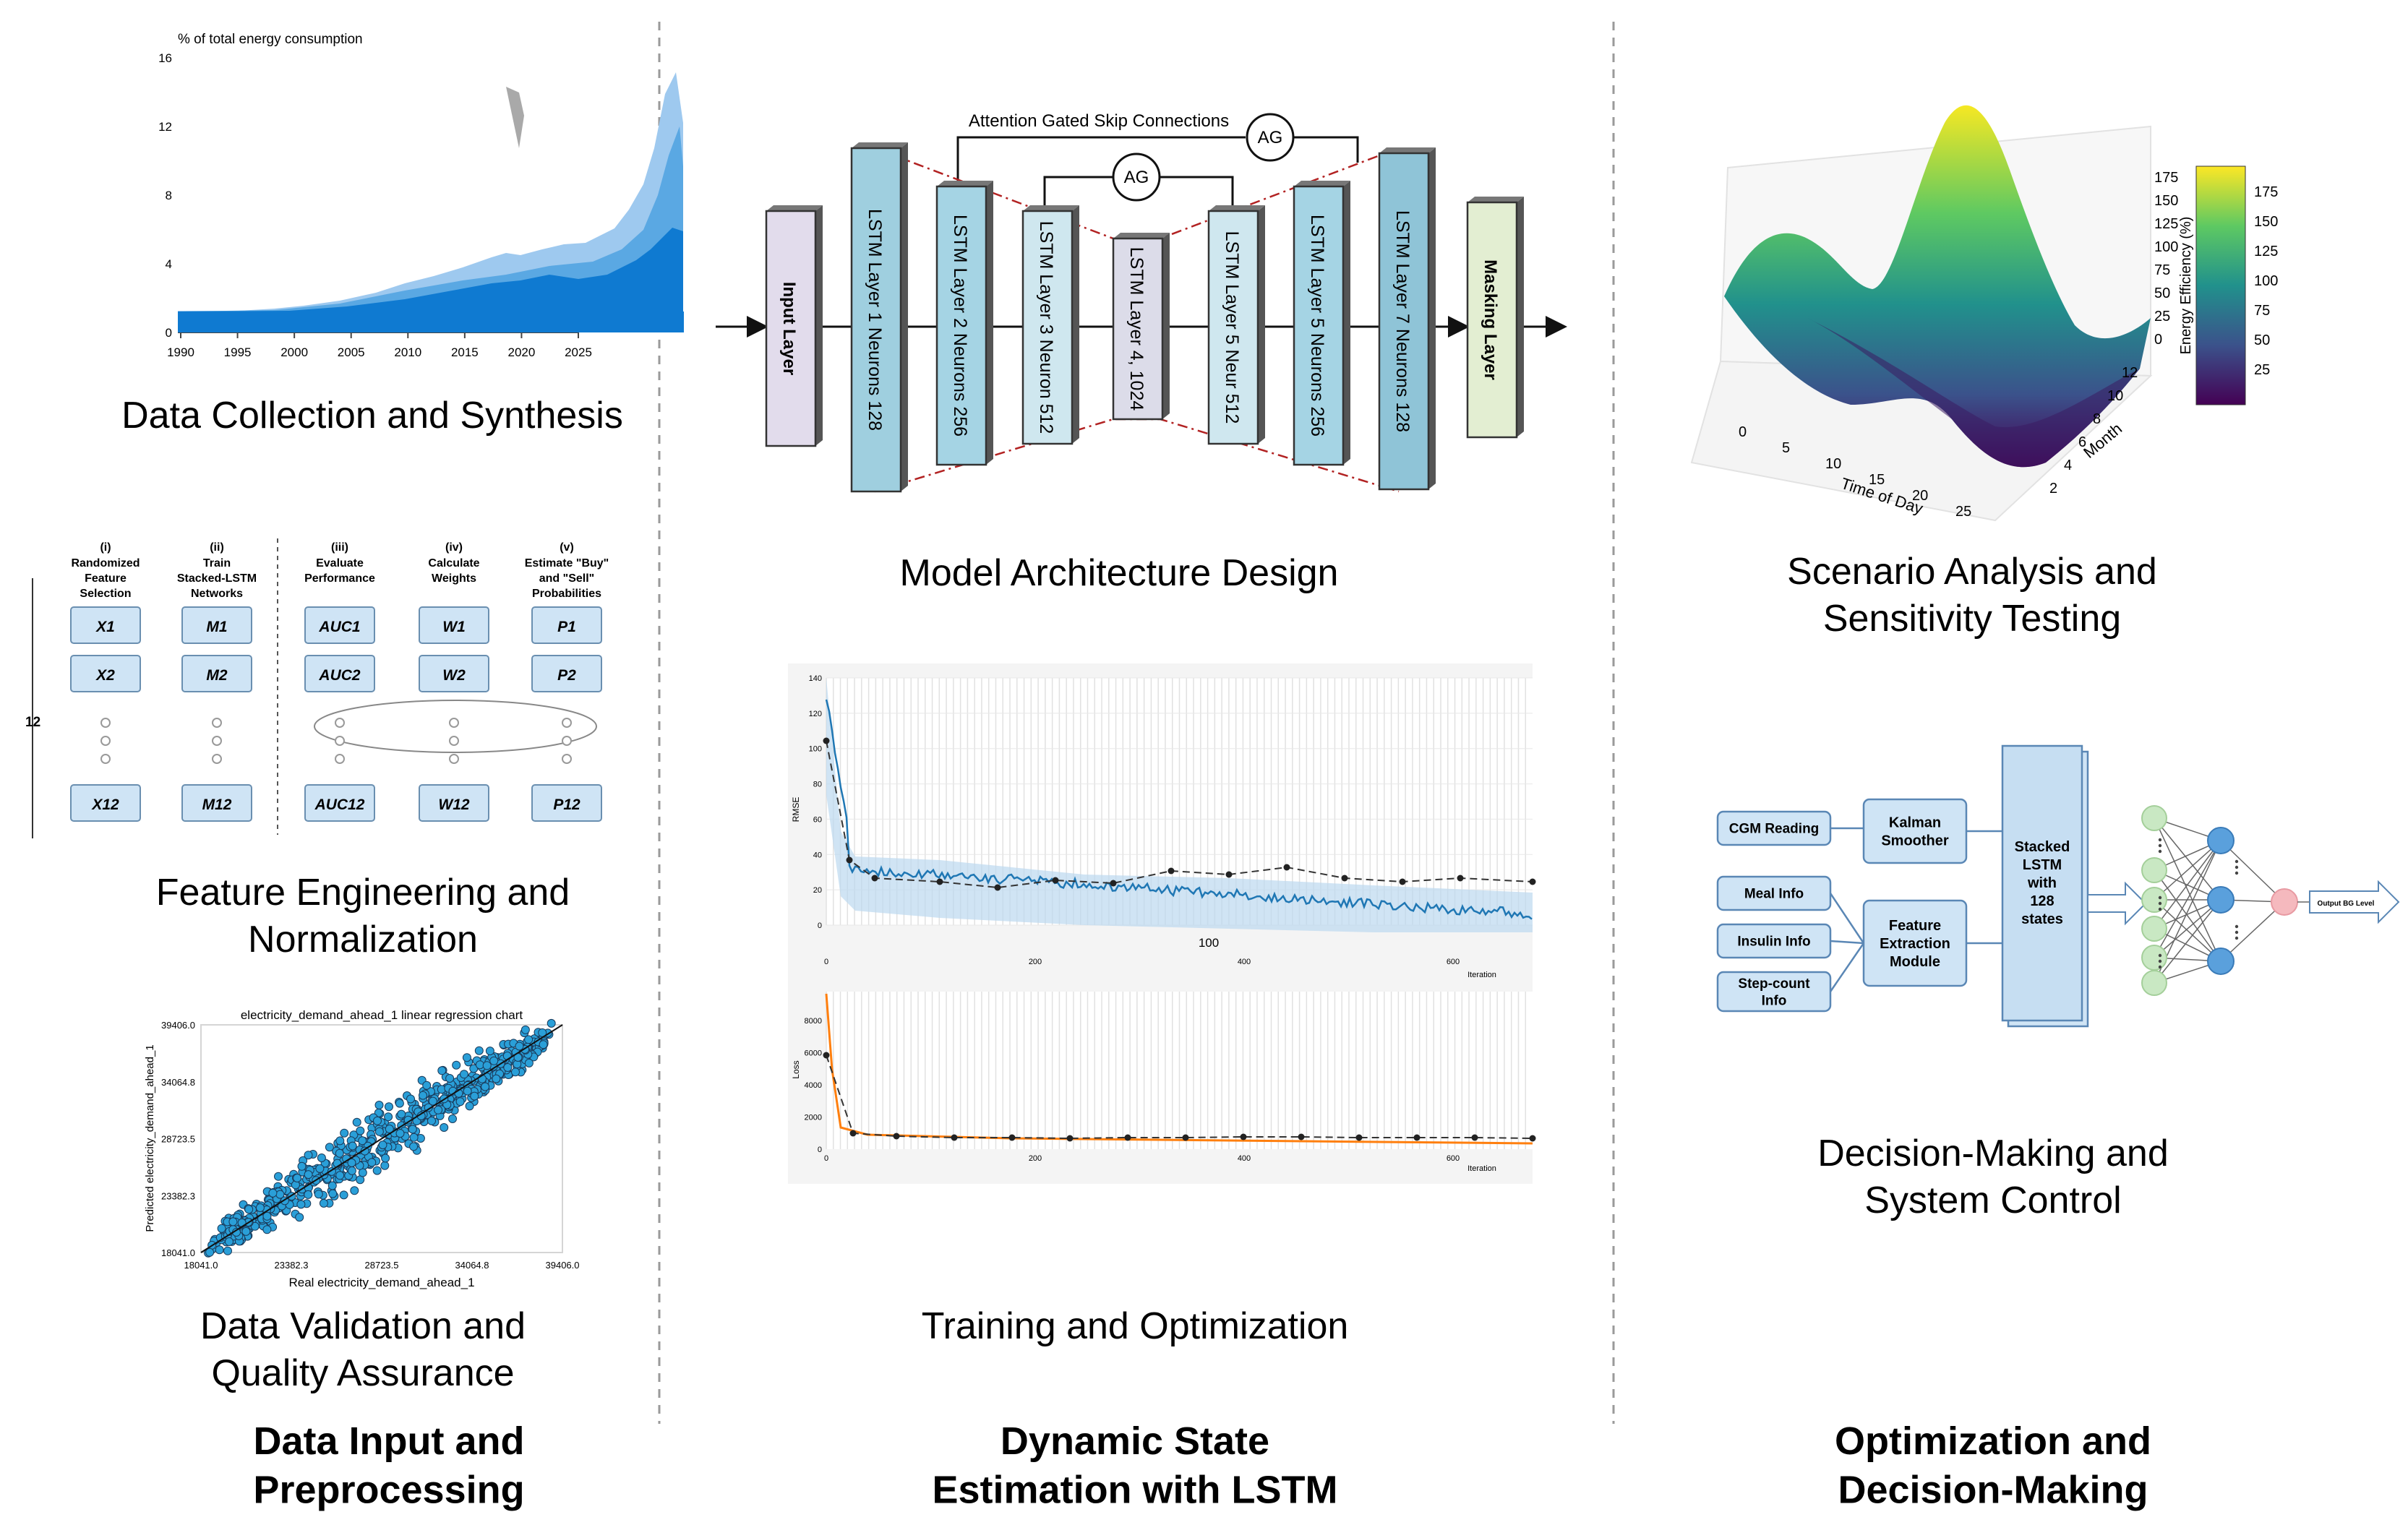 The image size is (2408, 1538). What do you see at coordinates (2158, 340) in the screenshot?
I see `surface-z-tick: 0` at bounding box center [2158, 340].